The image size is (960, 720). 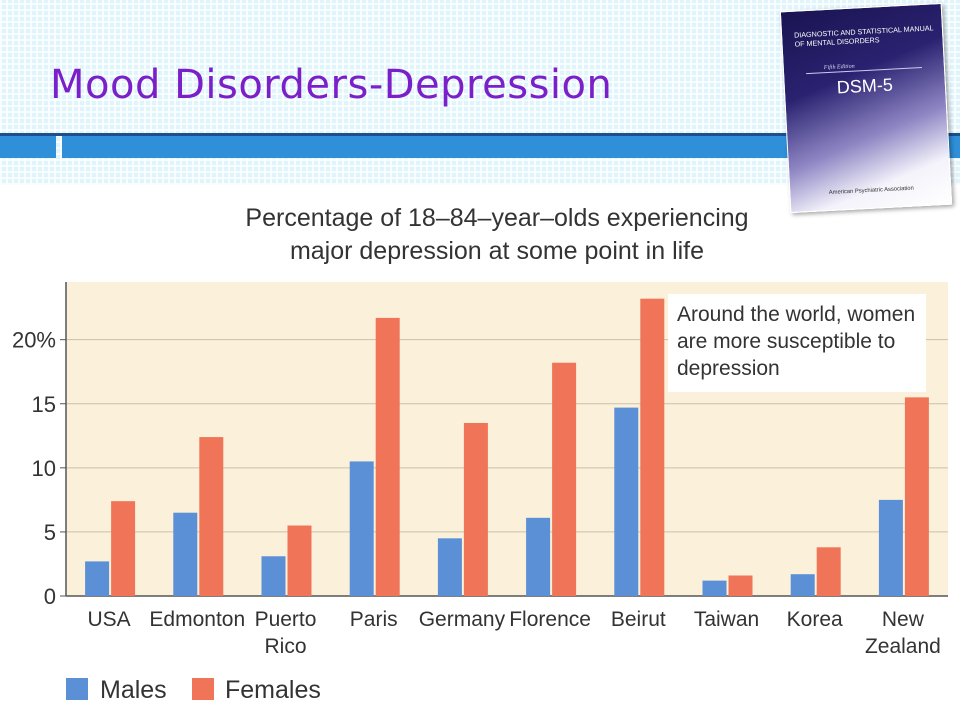 What do you see at coordinates (197, 619) in the screenshot?
I see `x-tick-label: Edmonton` at bounding box center [197, 619].